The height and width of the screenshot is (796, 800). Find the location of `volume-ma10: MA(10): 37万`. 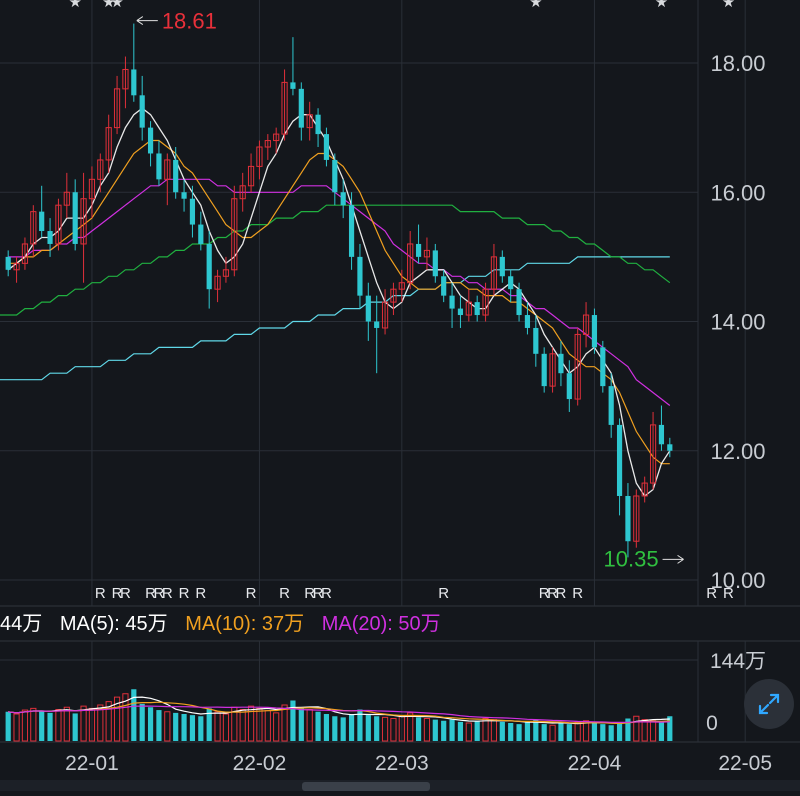

volume-ma10: MA(10): 37万 is located at coordinates (245, 624).